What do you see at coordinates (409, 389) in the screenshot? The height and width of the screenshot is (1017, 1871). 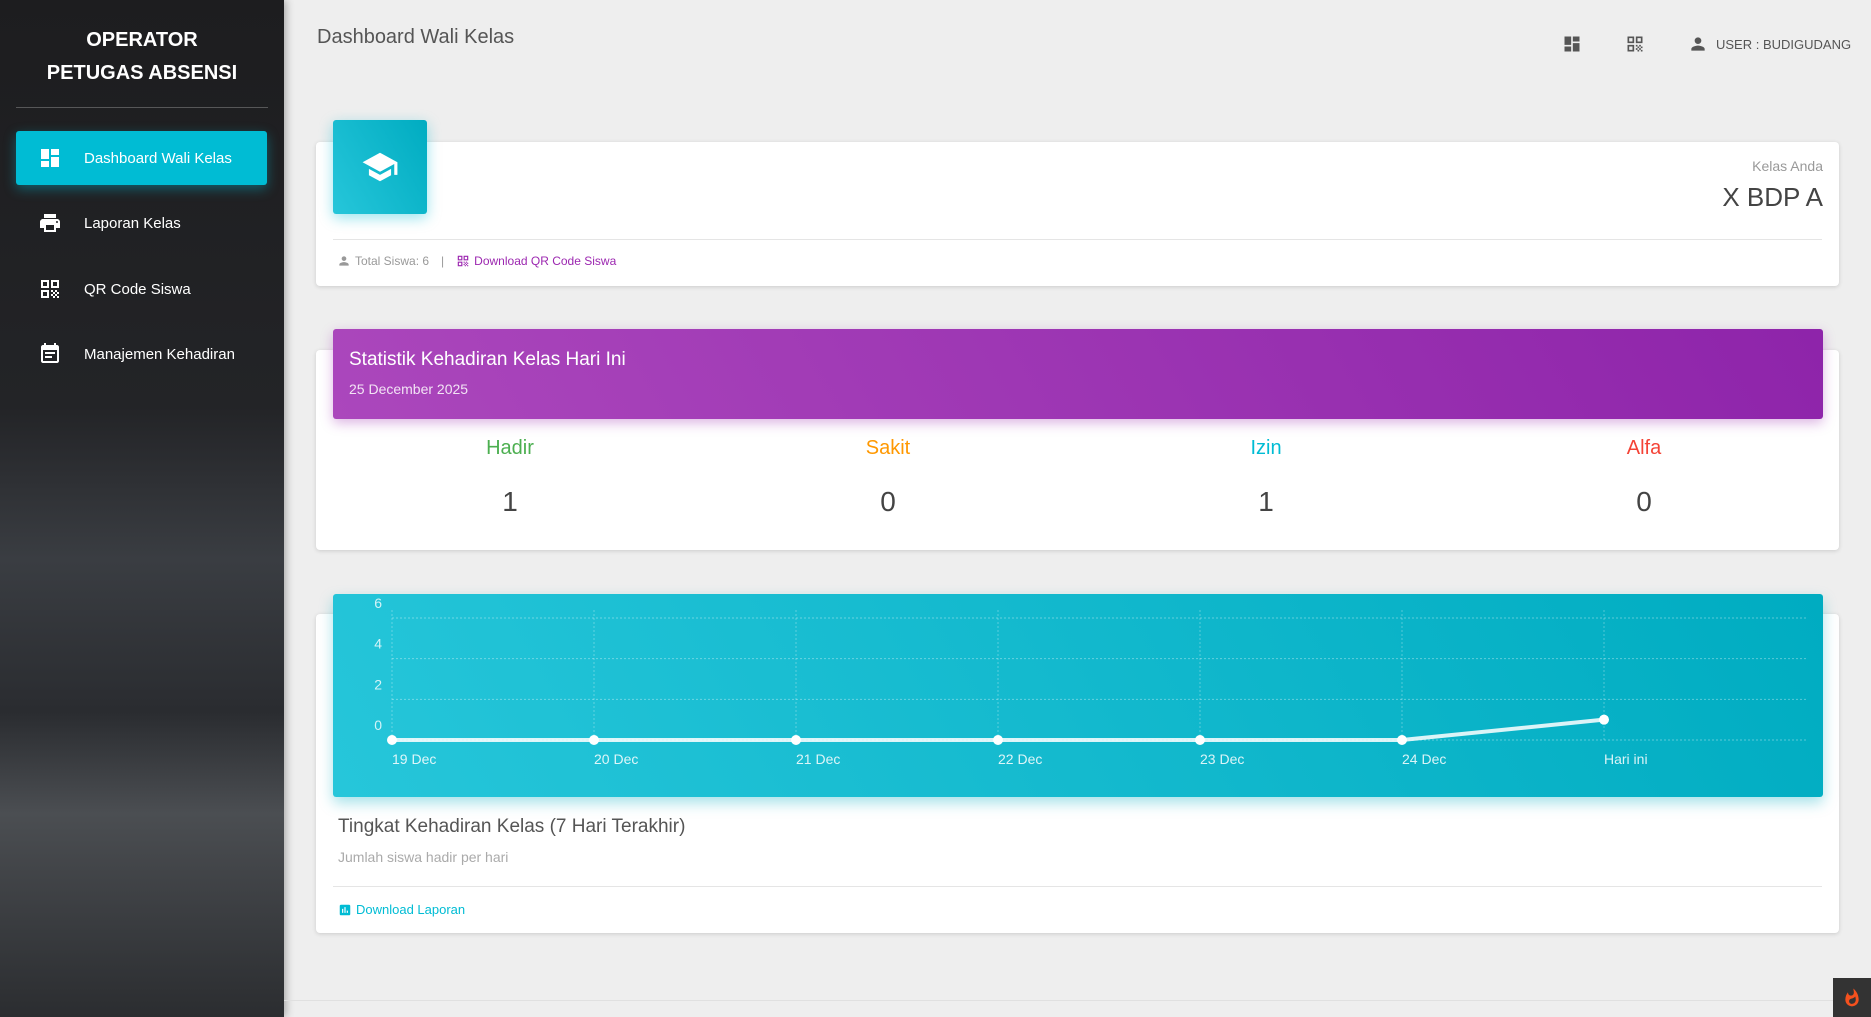 I see `stats-date: 25 December 2025` at bounding box center [409, 389].